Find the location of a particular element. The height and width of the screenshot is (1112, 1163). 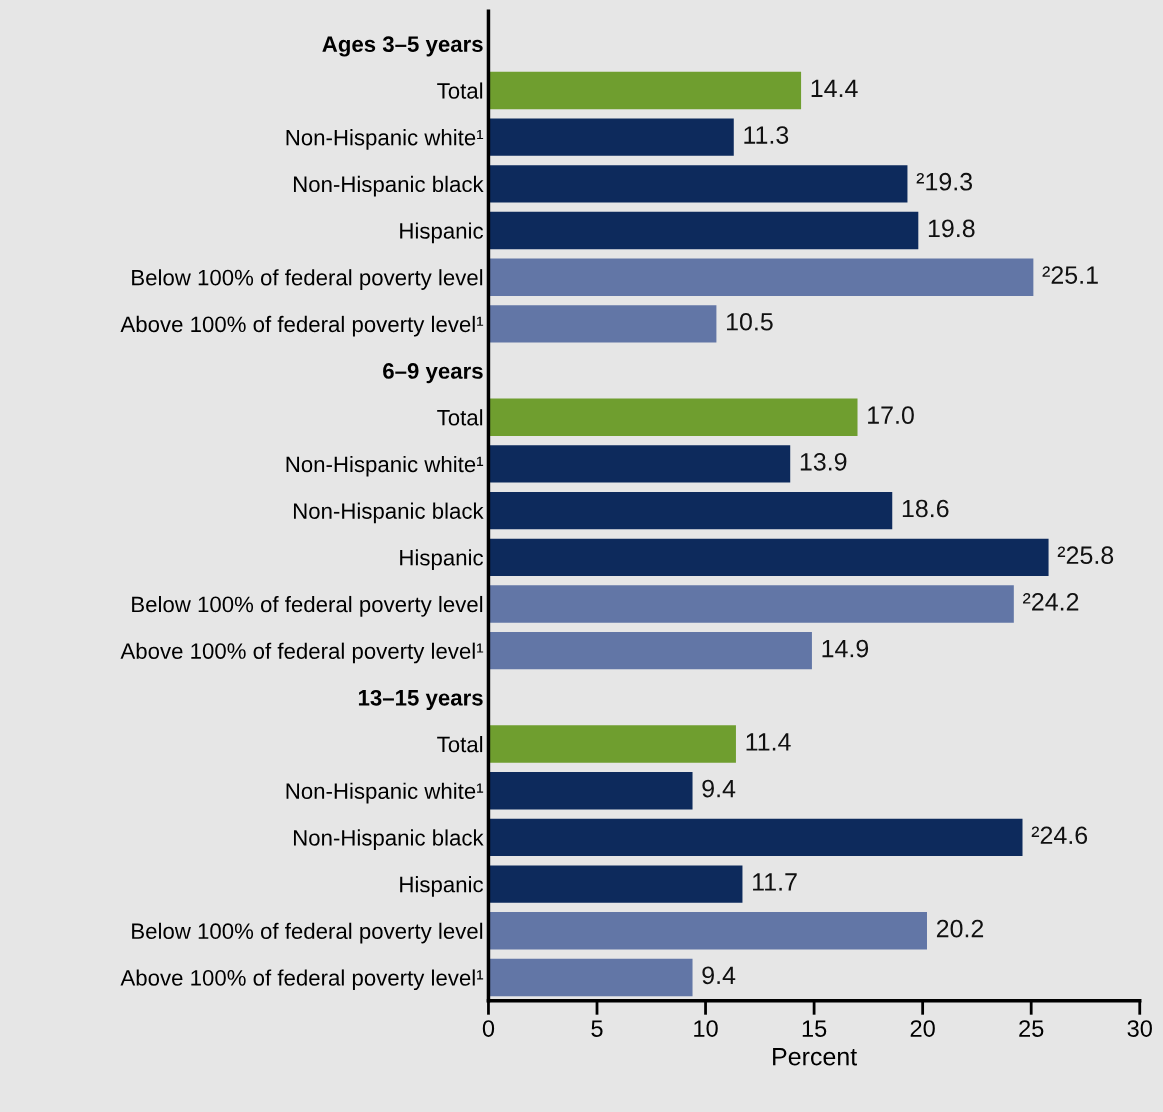

x-tick-label: 10 is located at coordinates (706, 1028).